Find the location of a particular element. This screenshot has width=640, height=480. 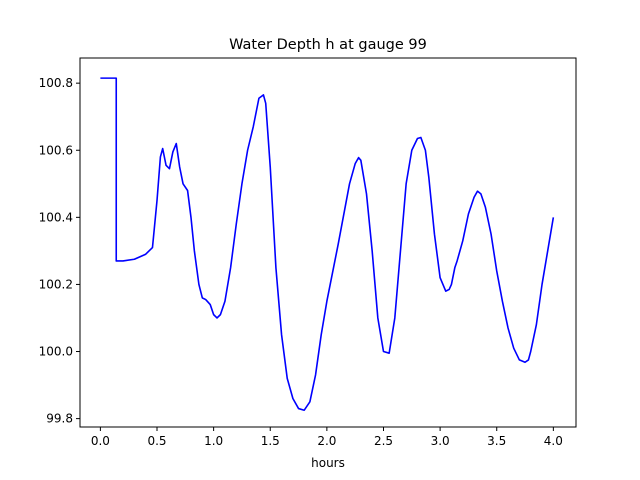

x-tick-label: 1.0 is located at coordinates (213, 441).